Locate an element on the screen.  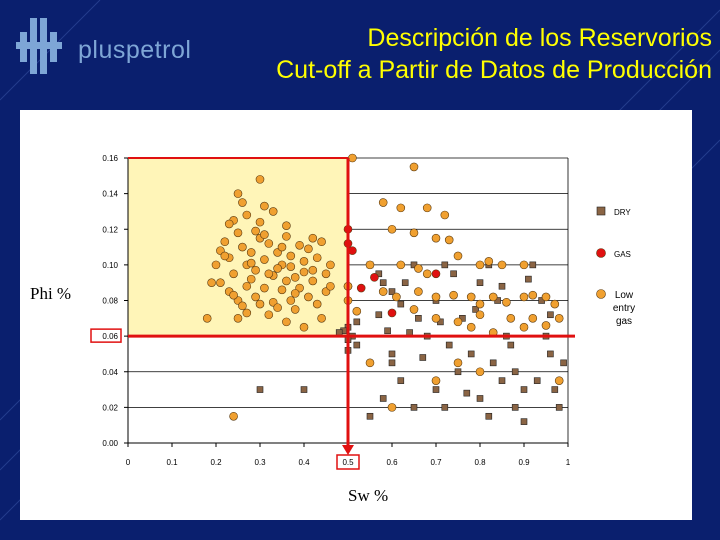
y-tick-label: 0.06 is located at coordinates (110, 336).